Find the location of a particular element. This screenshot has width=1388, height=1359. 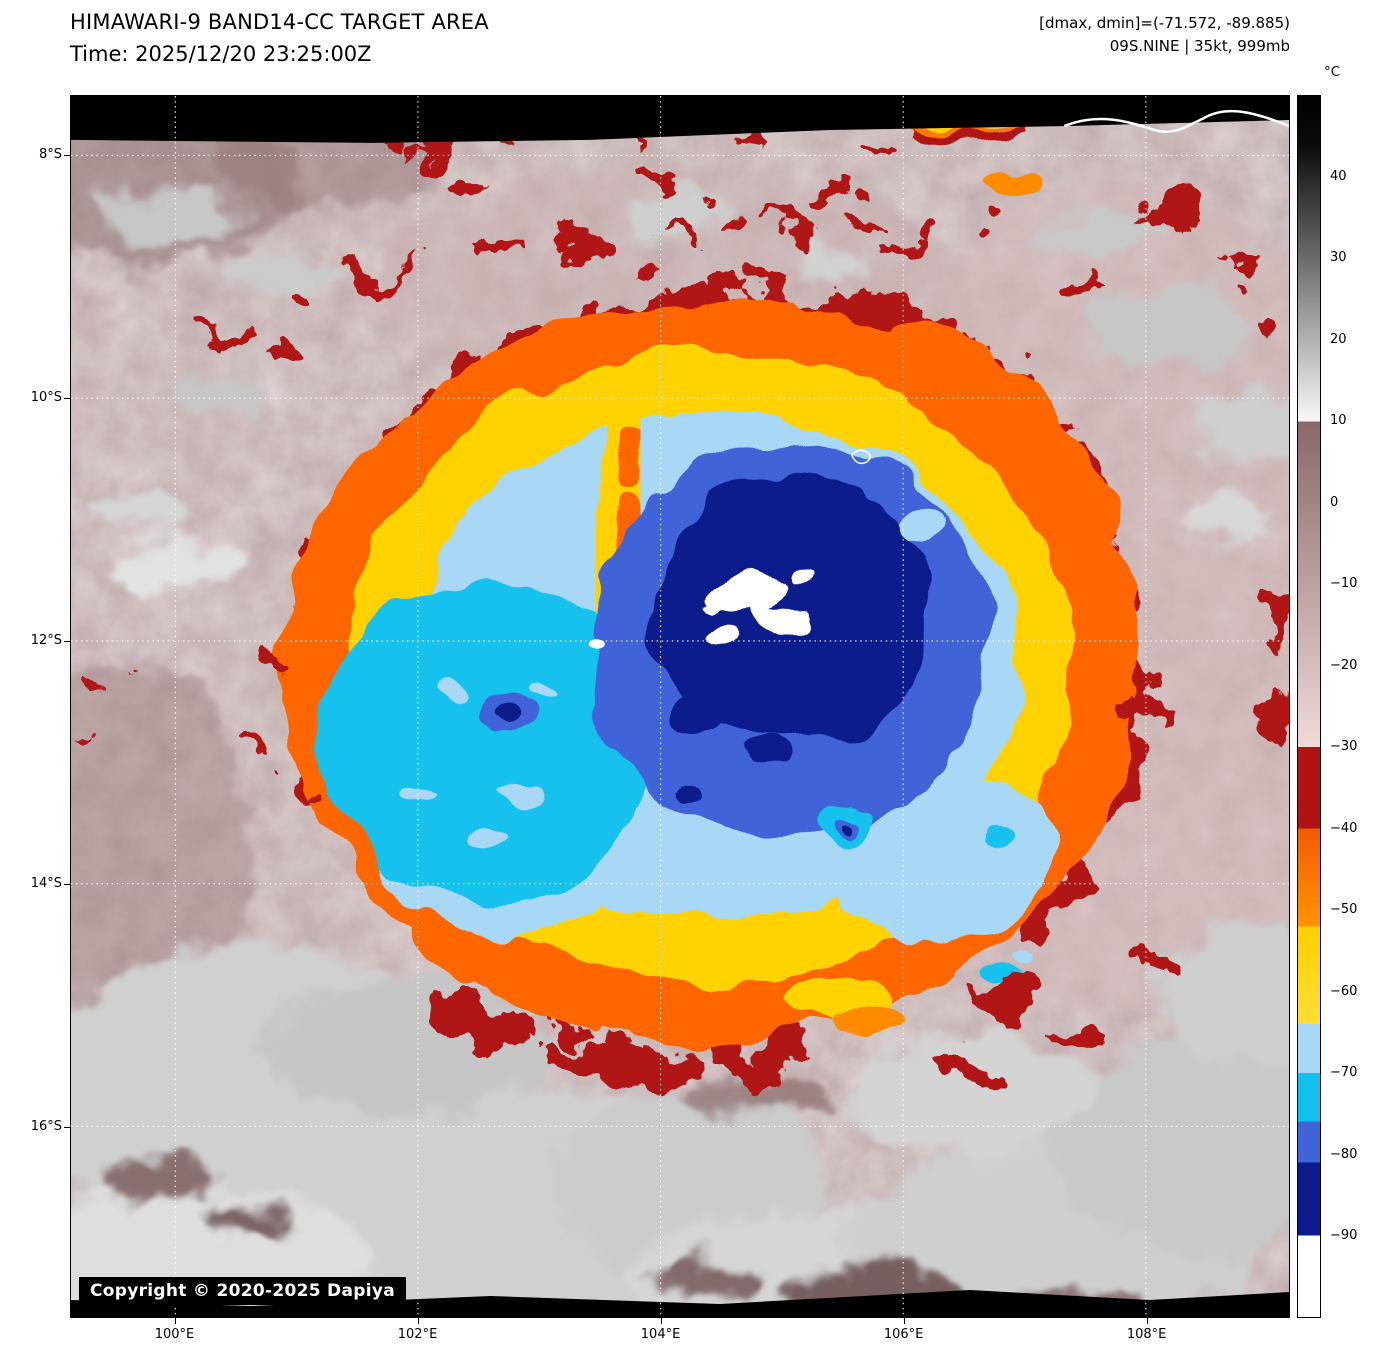

colorbar-tick-label: −80 is located at coordinates (1344, 1154).